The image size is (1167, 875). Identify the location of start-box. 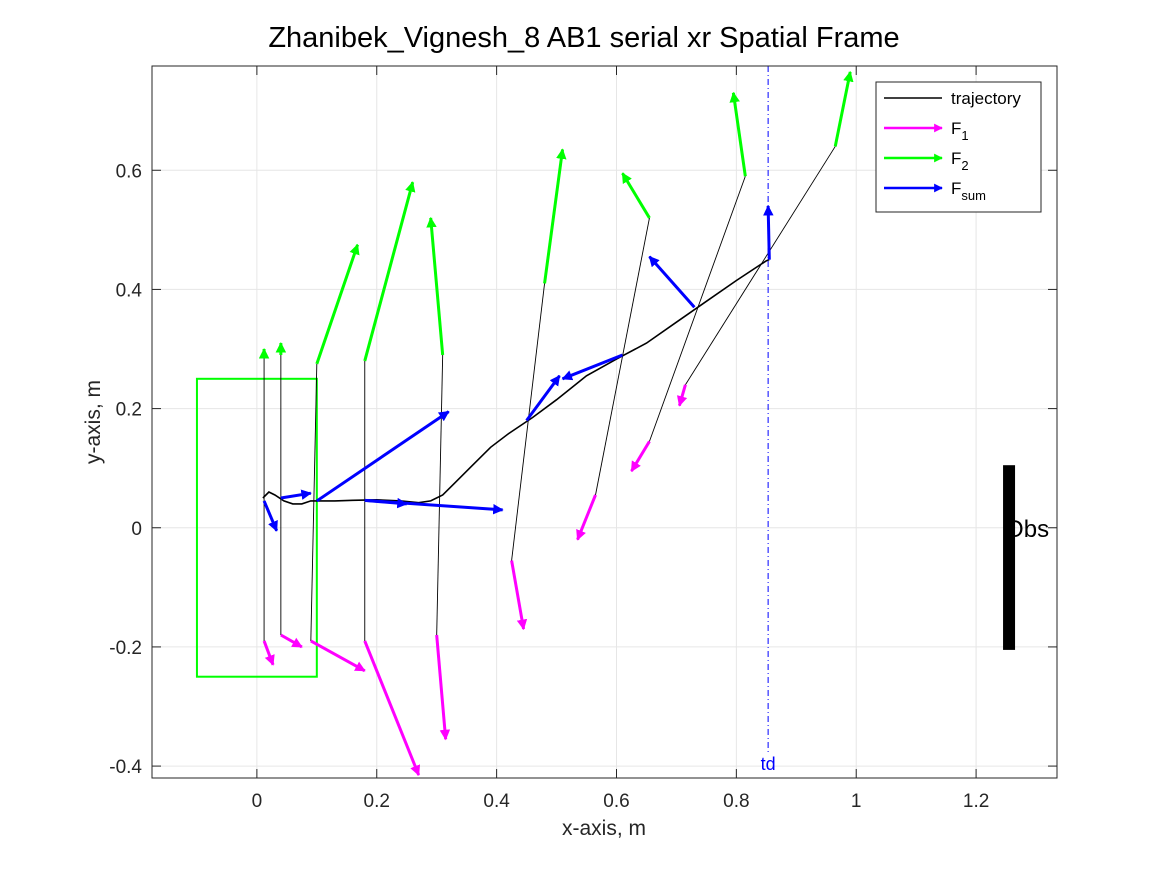
(256, 527).